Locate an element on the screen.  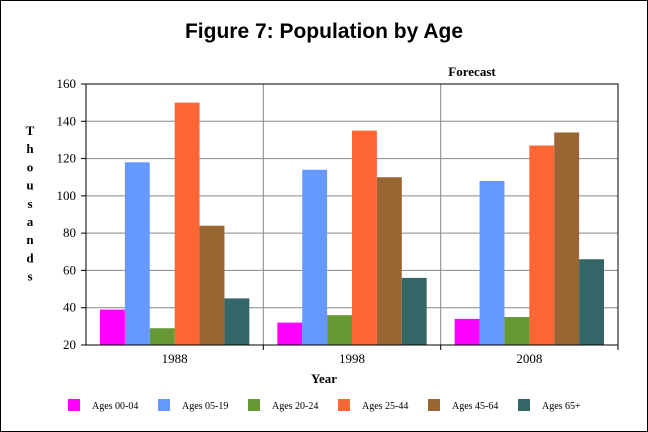
bar-ages-65--1998 is located at coordinates (414, 311).